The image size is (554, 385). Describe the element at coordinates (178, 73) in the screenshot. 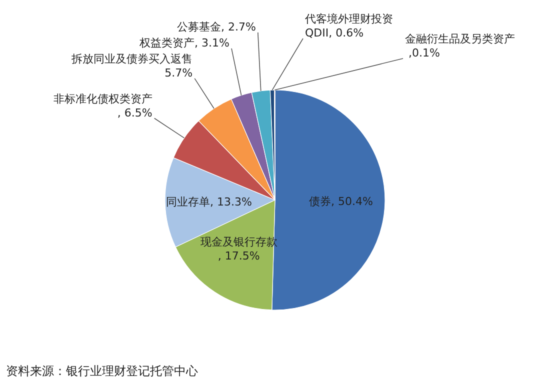

I see `data-label: 5.7%` at that location.